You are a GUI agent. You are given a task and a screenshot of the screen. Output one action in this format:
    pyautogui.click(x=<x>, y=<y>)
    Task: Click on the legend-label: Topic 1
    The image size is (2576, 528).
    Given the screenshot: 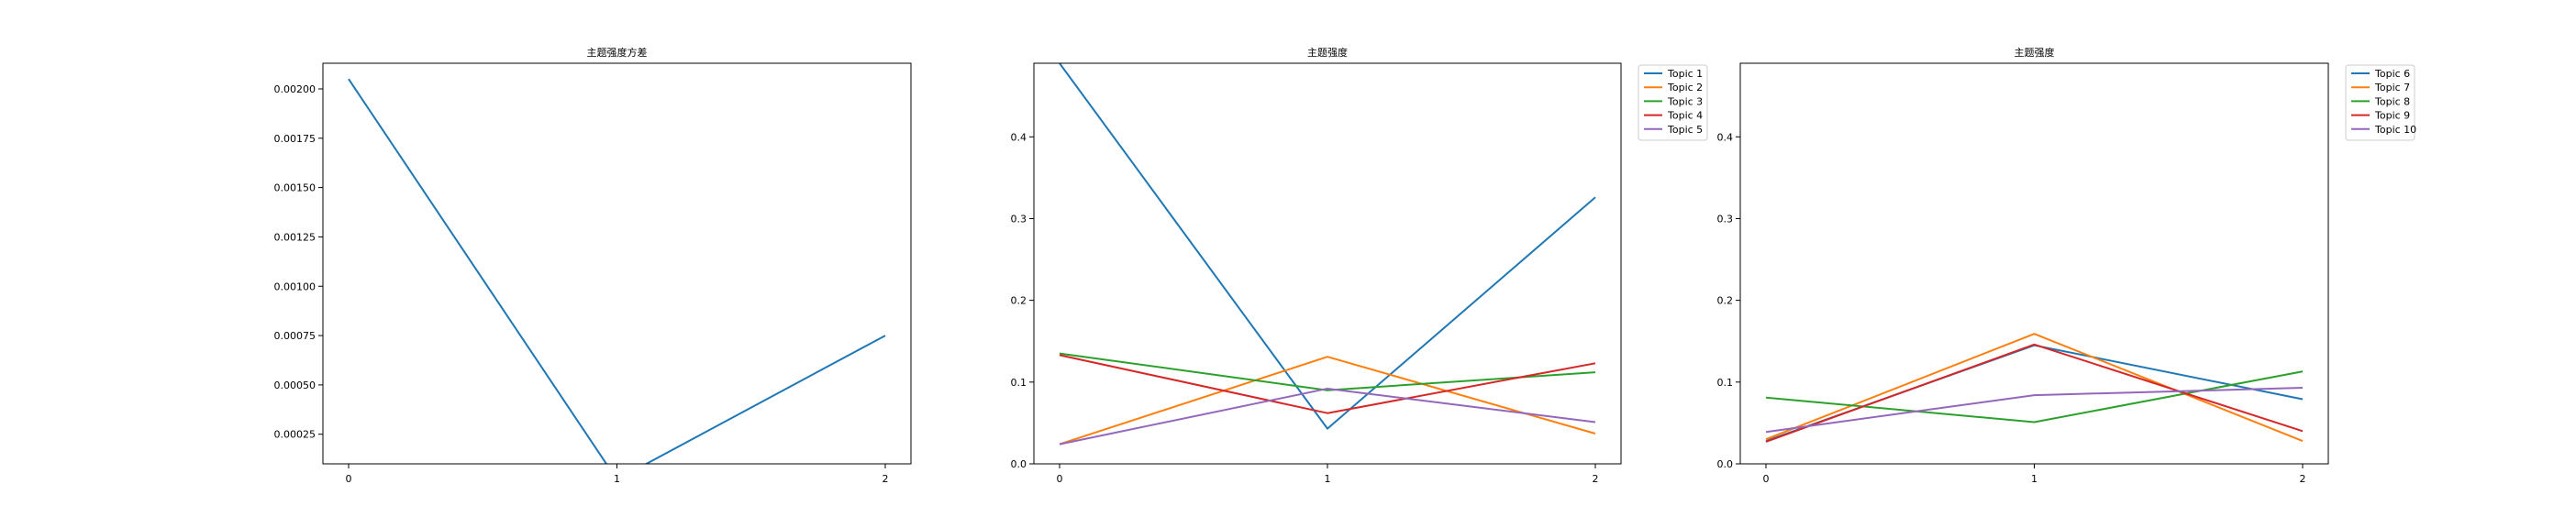 What is the action you would take?
    pyautogui.click(x=1685, y=74)
    